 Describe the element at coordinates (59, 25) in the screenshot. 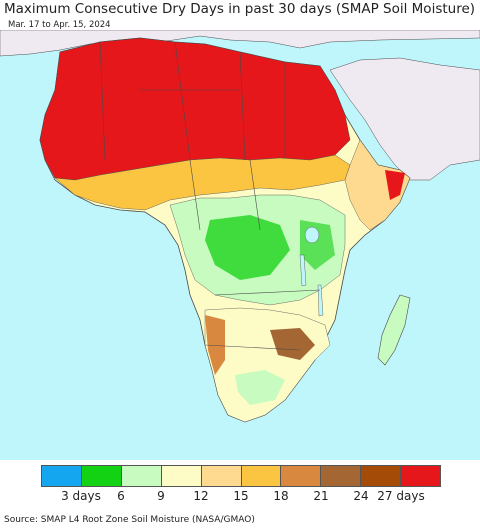

I see `date-range: Mar. 17 to Apr. 15, 2024` at that location.